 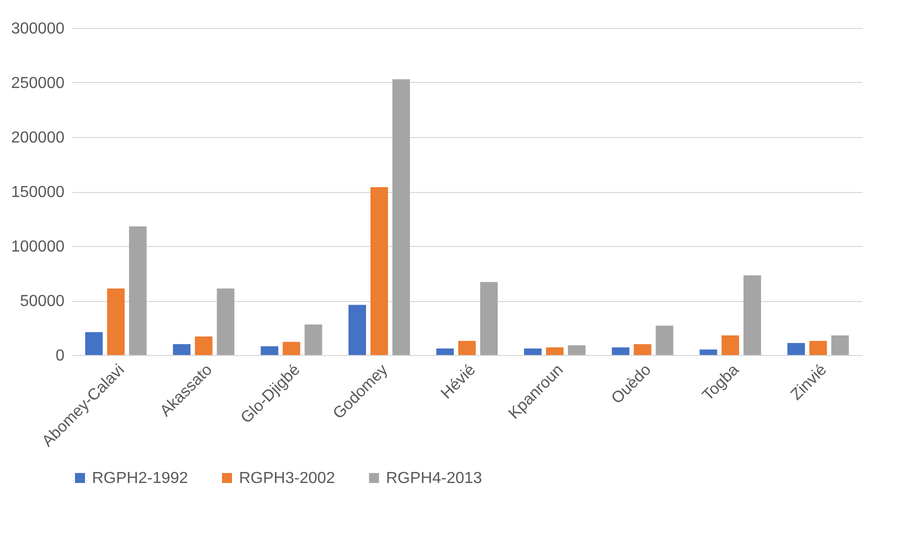 What do you see at coordinates (42, 301) in the screenshot?
I see `y-tick-label: 50000` at bounding box center [42, 301].